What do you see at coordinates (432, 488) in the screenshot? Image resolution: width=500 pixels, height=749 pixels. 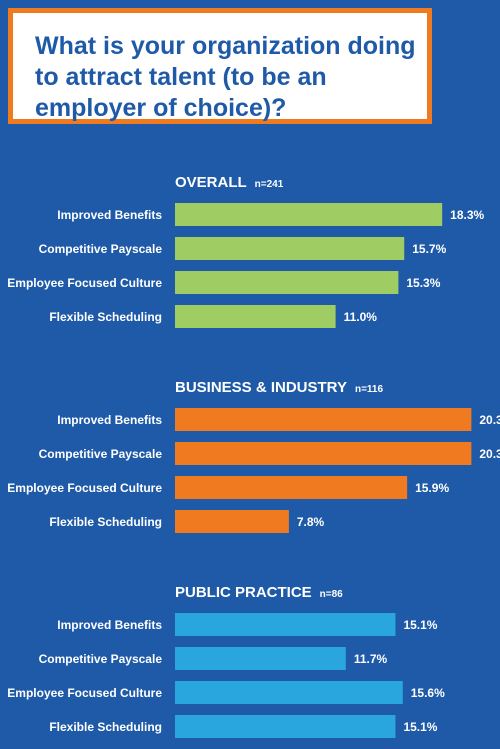 I see `value-label: 15.9%` at bounding box center [432, 488].